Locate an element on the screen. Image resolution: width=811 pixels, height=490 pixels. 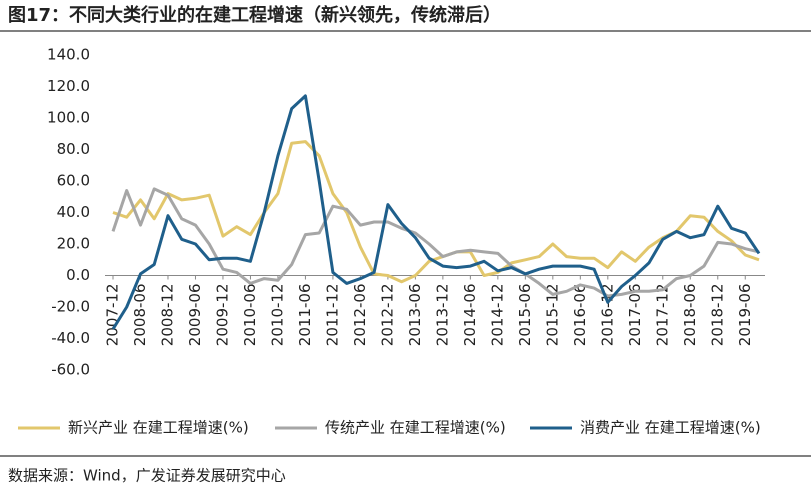
x-tick-label: 2015-12 is located at coordinates (552, 315).